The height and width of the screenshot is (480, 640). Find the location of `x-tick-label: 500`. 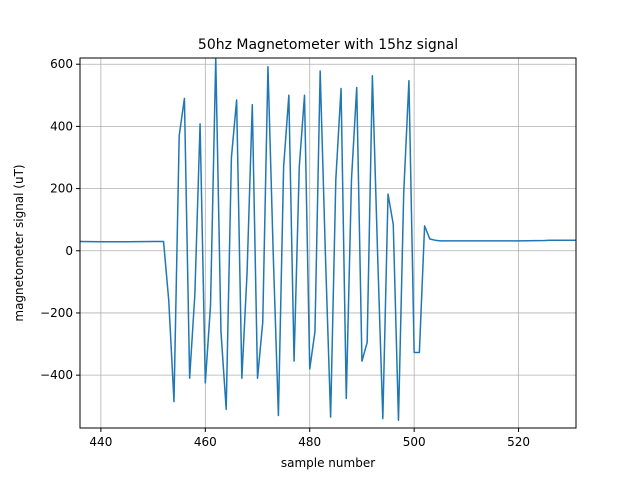

x-tick-label: 500 is located at coordinates (414, 442).